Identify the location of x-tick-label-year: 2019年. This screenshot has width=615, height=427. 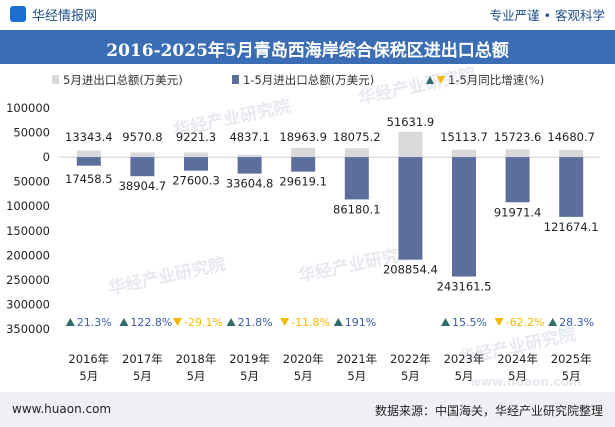
(249, 359).